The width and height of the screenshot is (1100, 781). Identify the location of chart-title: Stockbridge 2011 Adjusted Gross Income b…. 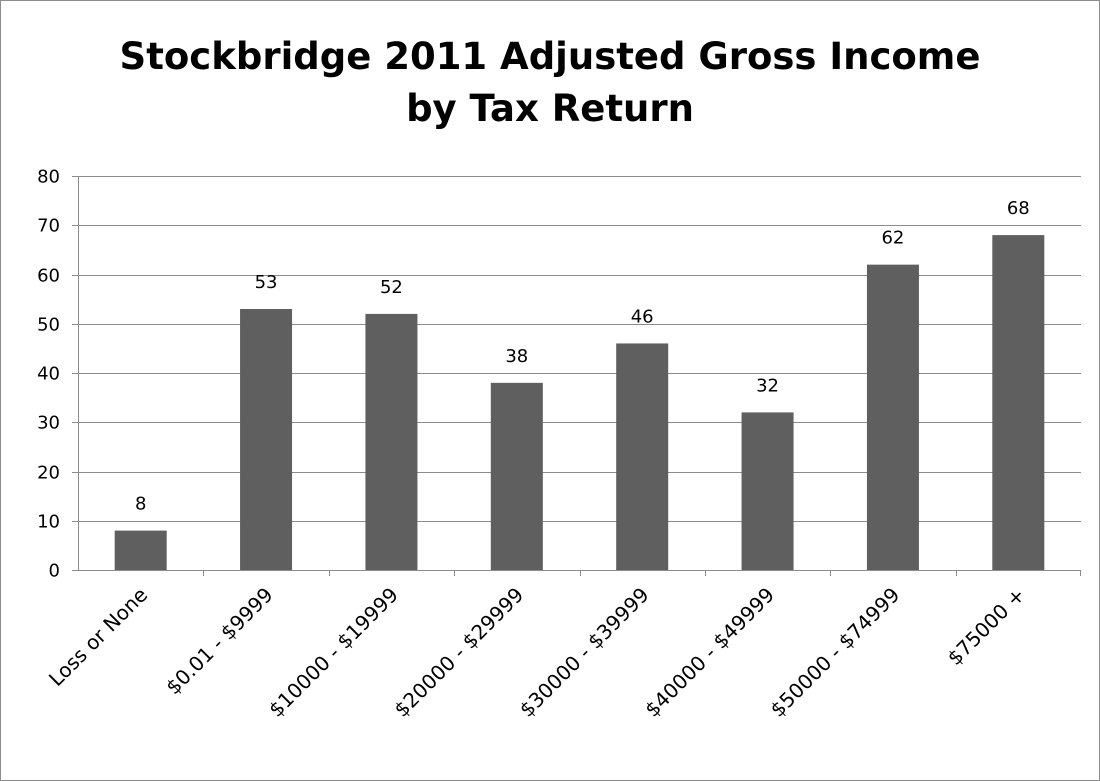
(550, 83).